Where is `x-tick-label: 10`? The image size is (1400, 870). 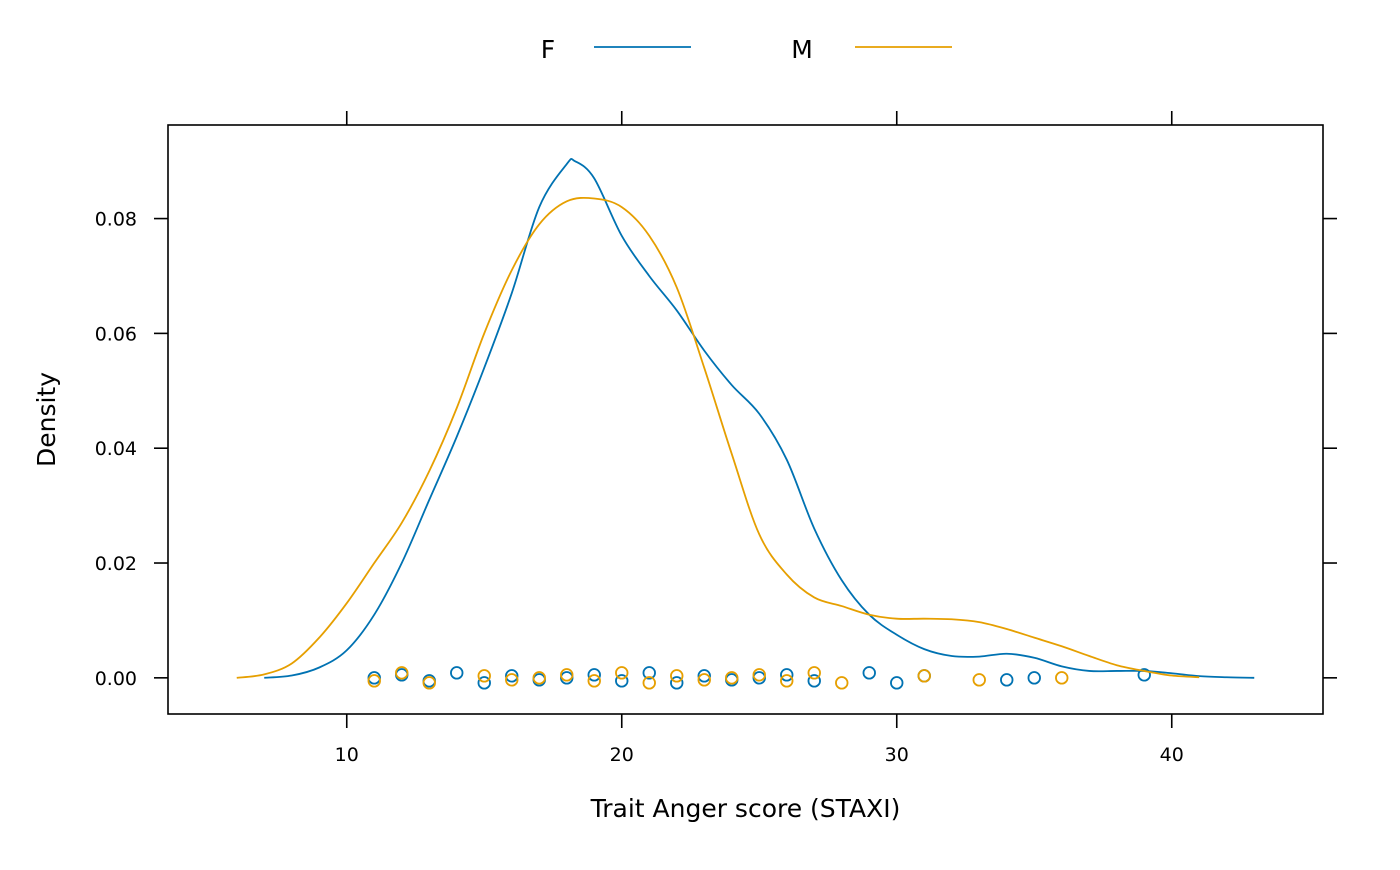 x-tick-label: 10 is located at coordinates (347, 755).